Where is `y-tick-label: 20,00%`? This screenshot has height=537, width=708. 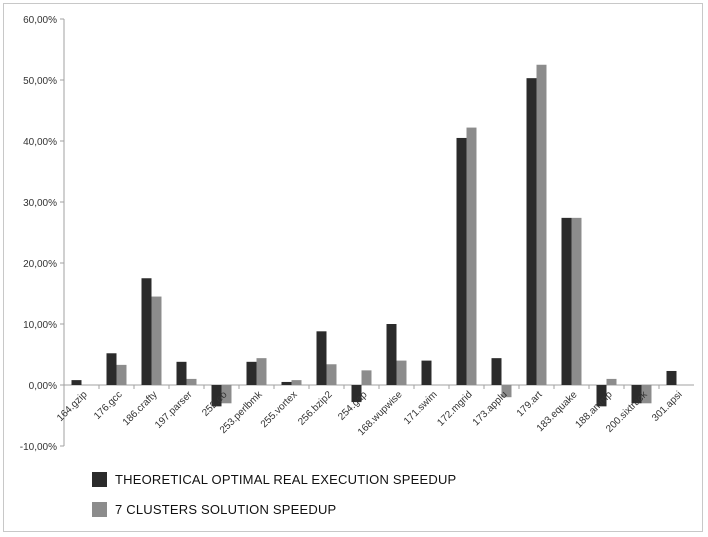 y-tick-label: 20,00% is located at coordinates (40, 264).